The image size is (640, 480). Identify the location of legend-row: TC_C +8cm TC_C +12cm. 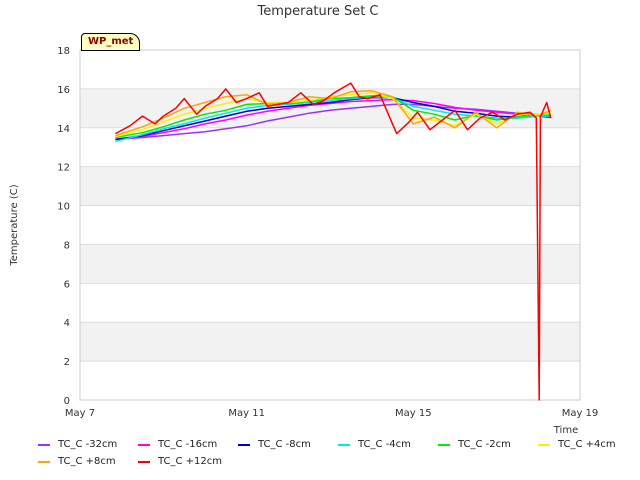
(333, 461).